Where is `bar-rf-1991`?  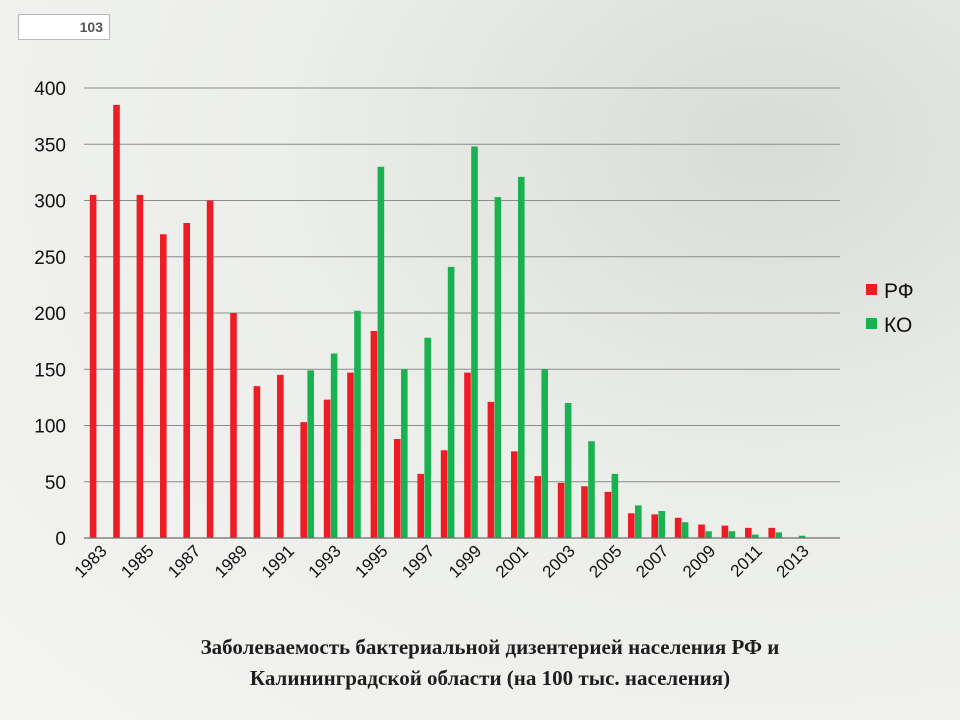
bar-rf-1991 is located at coordinates (280, 456).